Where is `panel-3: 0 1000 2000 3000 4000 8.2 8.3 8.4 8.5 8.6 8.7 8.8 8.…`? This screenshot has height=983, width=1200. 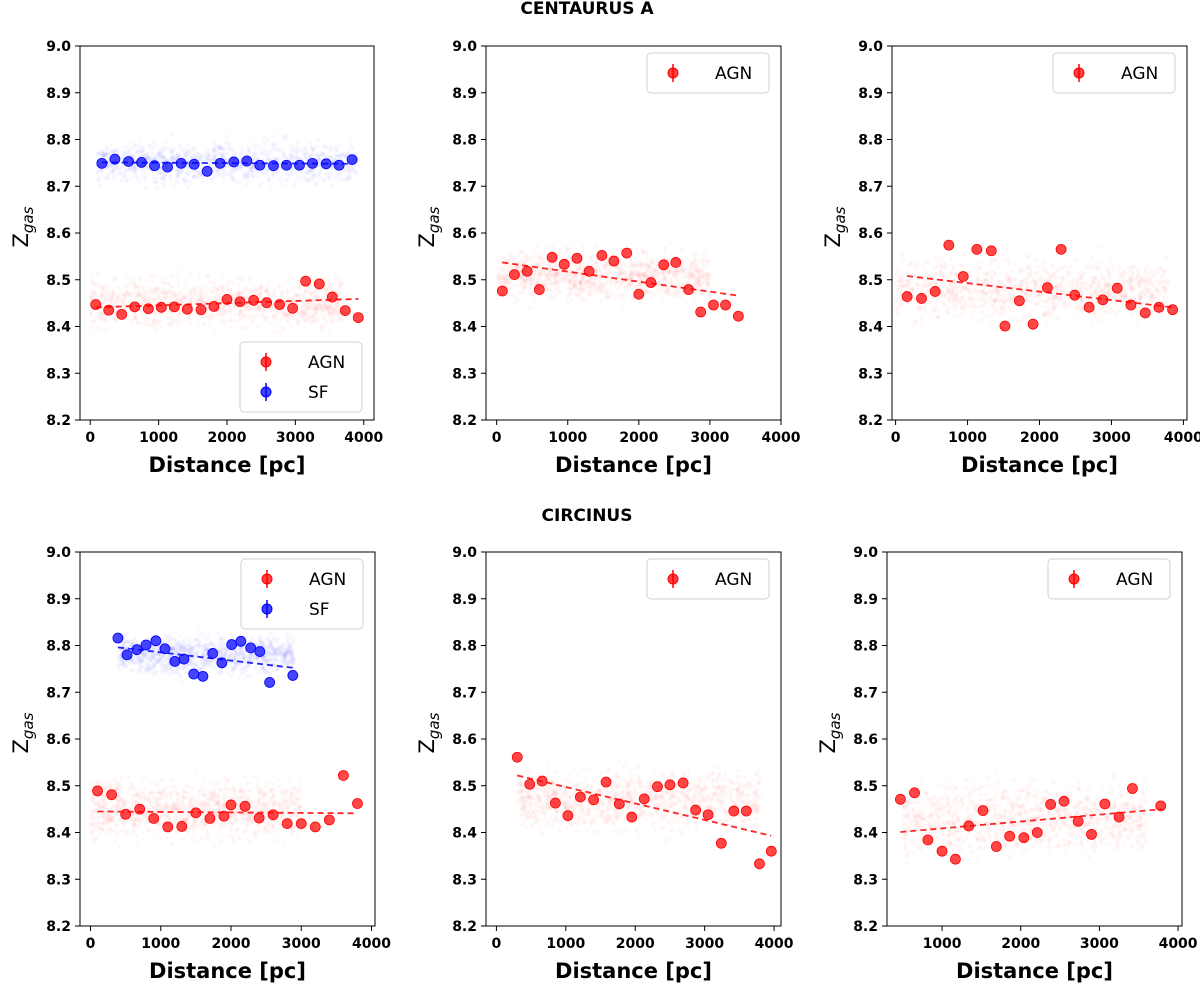 panel-3: 0 1000 2000 3000 4000 8.2 8.3 8.4 8.5 8.6 8.7 8.8 8.… is located at coordinates (1010, 258).